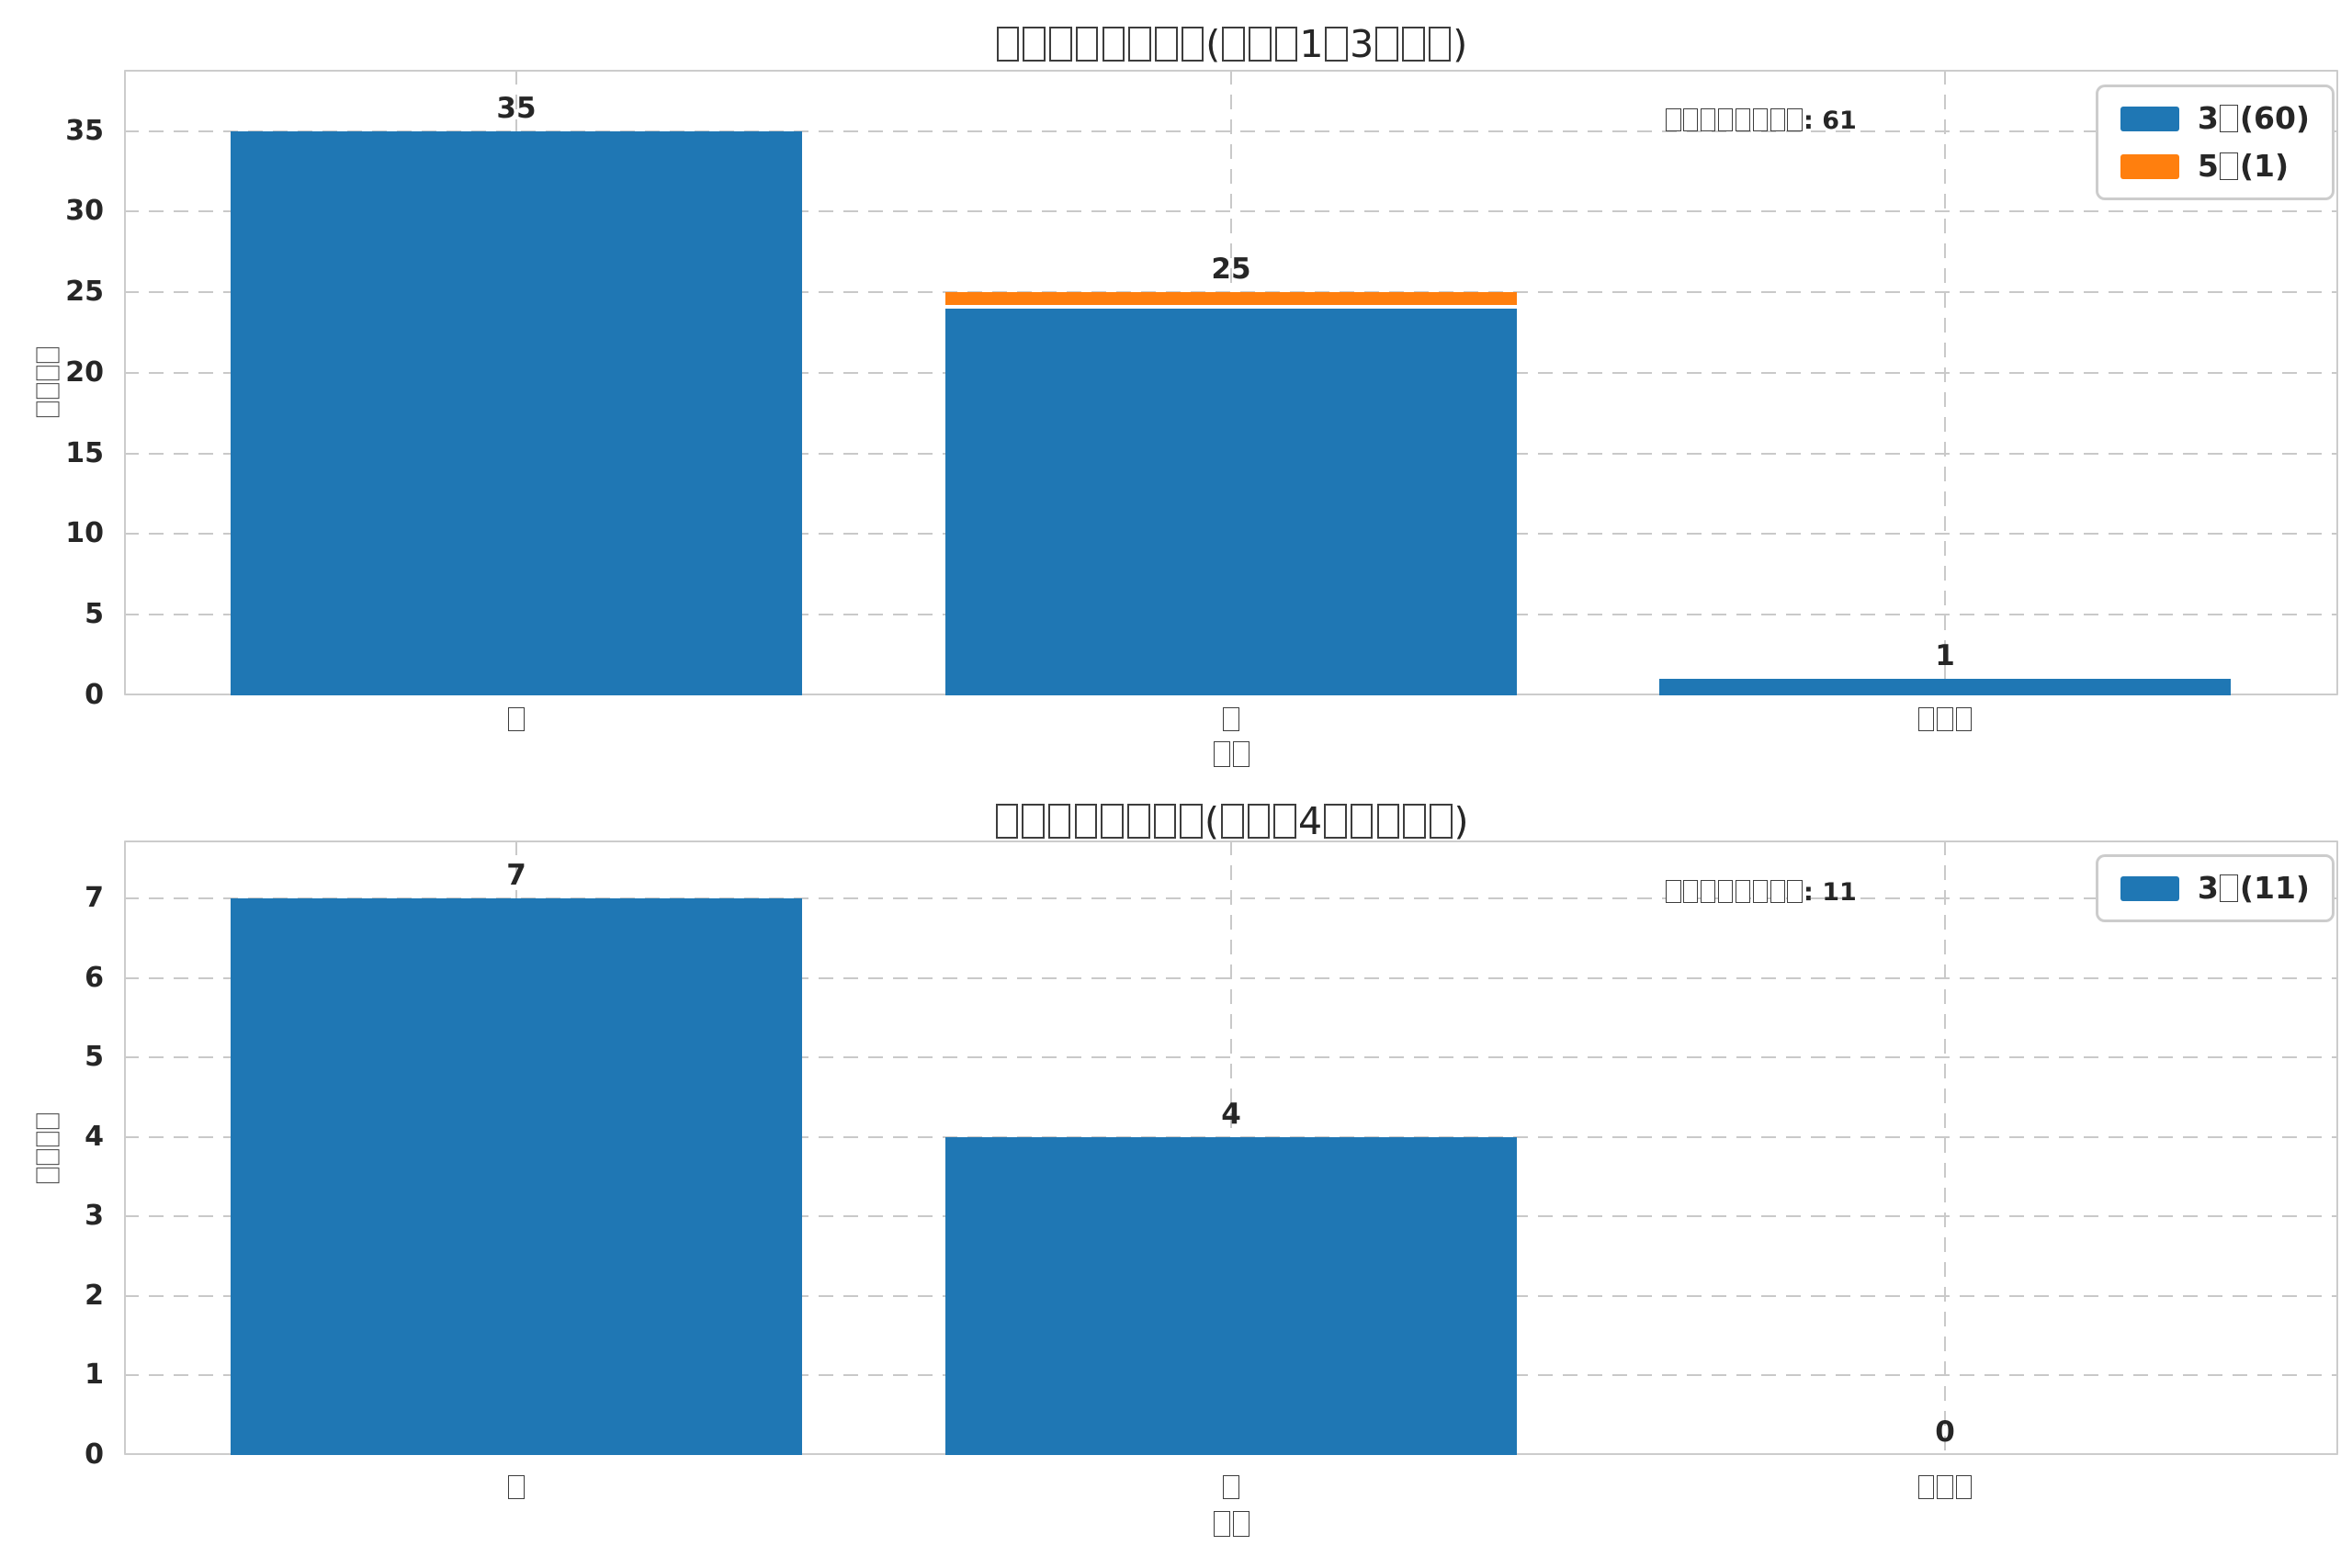 The height and width of the screenshot is (1568, 2352). I want to click on legend-entry: 3 (11), so click(2215, 889).